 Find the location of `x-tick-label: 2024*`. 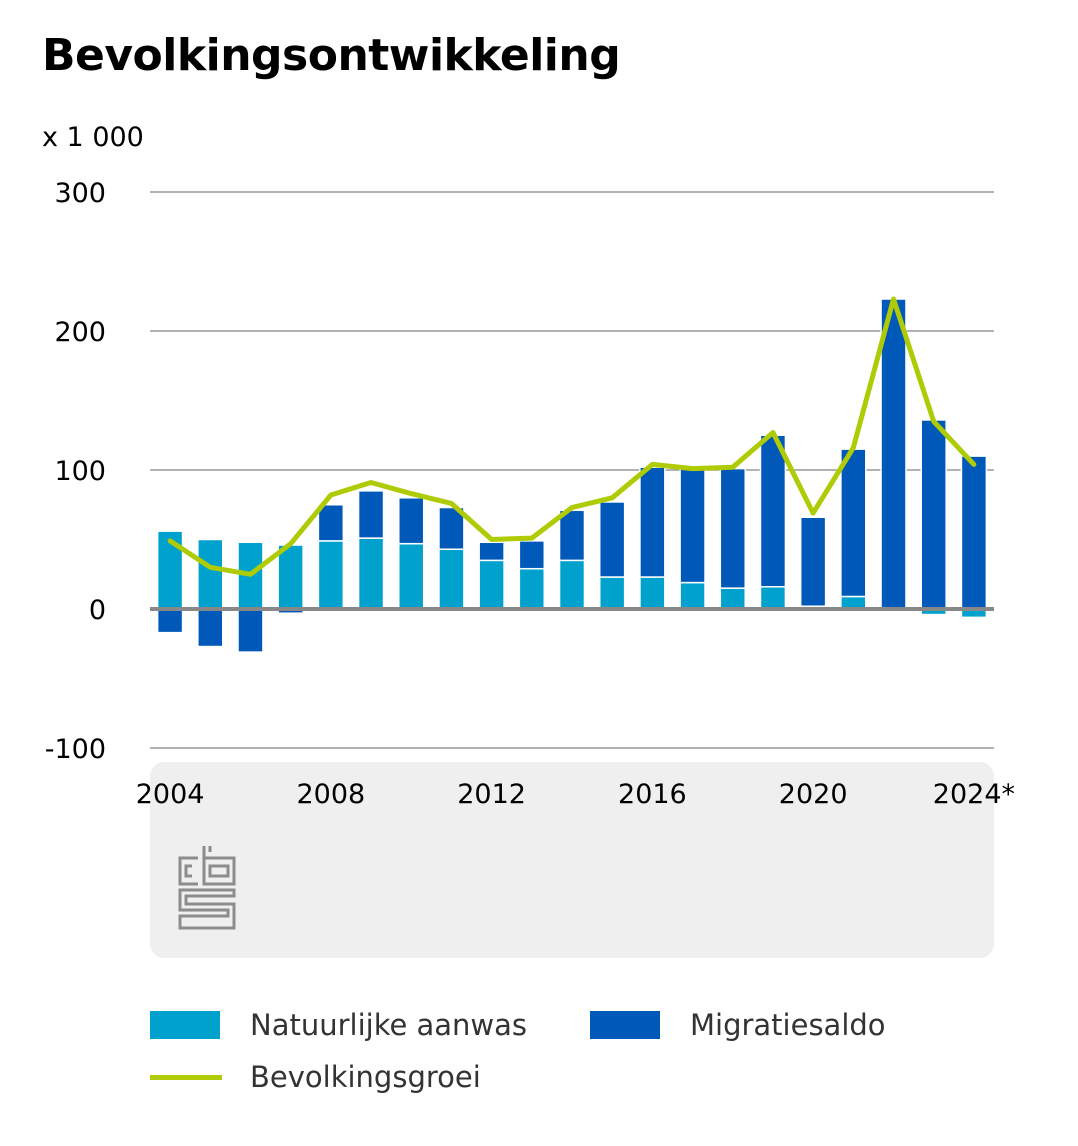

x-tick-label: 2024* is located at coordinates (974, 794).